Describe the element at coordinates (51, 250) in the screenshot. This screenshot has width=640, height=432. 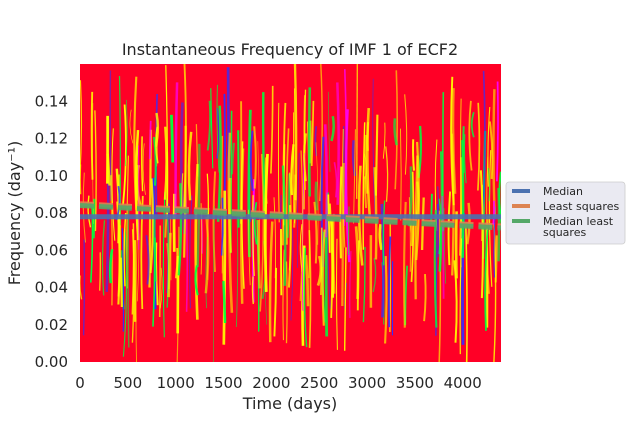
I see `y-tick-label: 0.06` at that location.